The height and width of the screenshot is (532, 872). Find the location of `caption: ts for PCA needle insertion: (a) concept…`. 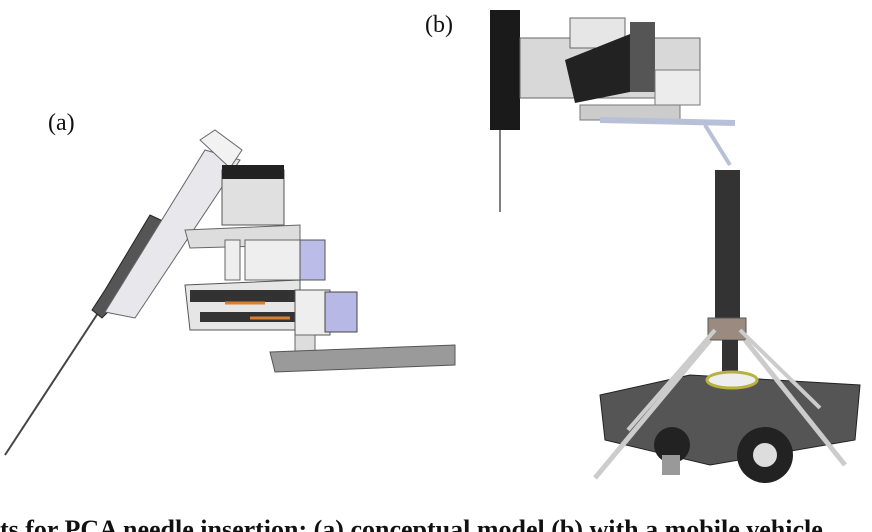

caption: ts for PCA needle insertion: (a) concept… is located at coordinates (411, 523).